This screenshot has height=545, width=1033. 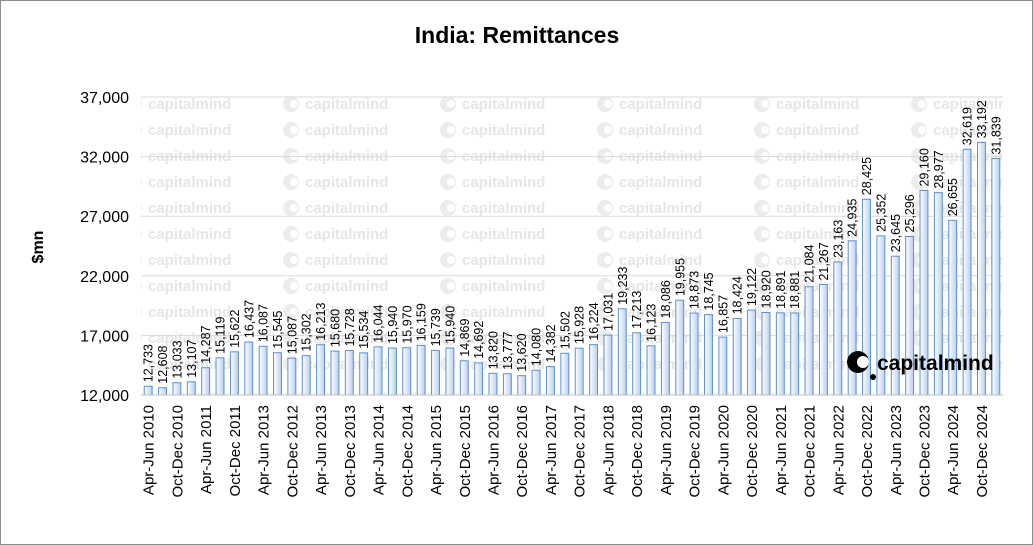 I want to click on data-label: 33,192, so click(x=982, y=119).